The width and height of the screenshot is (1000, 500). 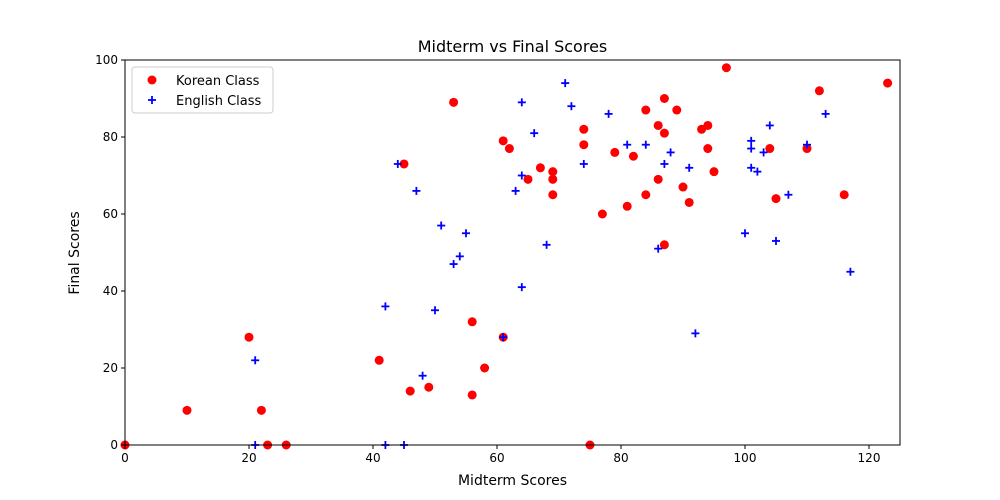 What do you see at coordinates (219, 101) in the screenshot?
I see `legend-label: English Class` at bounding box center [219, 101].